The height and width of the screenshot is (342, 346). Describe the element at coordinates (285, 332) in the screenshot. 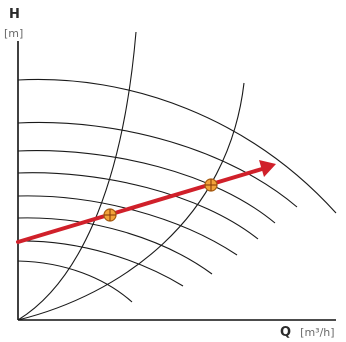

I see `x-axis-symbol: Q` at that location.